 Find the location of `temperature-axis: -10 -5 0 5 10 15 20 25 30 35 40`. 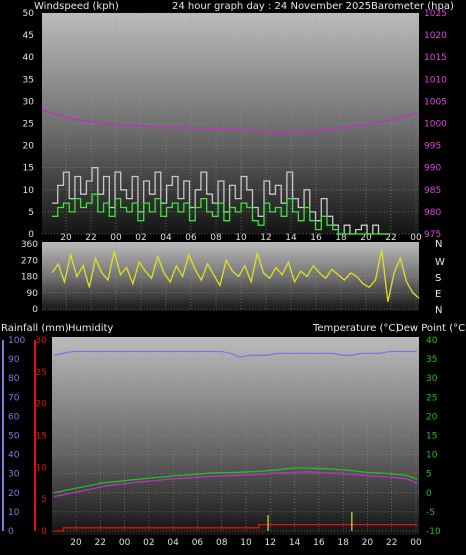

temperature-axis: -10 -5 0 5 10 15 20 25 30 35 40 is located at coordinates (433, 436).